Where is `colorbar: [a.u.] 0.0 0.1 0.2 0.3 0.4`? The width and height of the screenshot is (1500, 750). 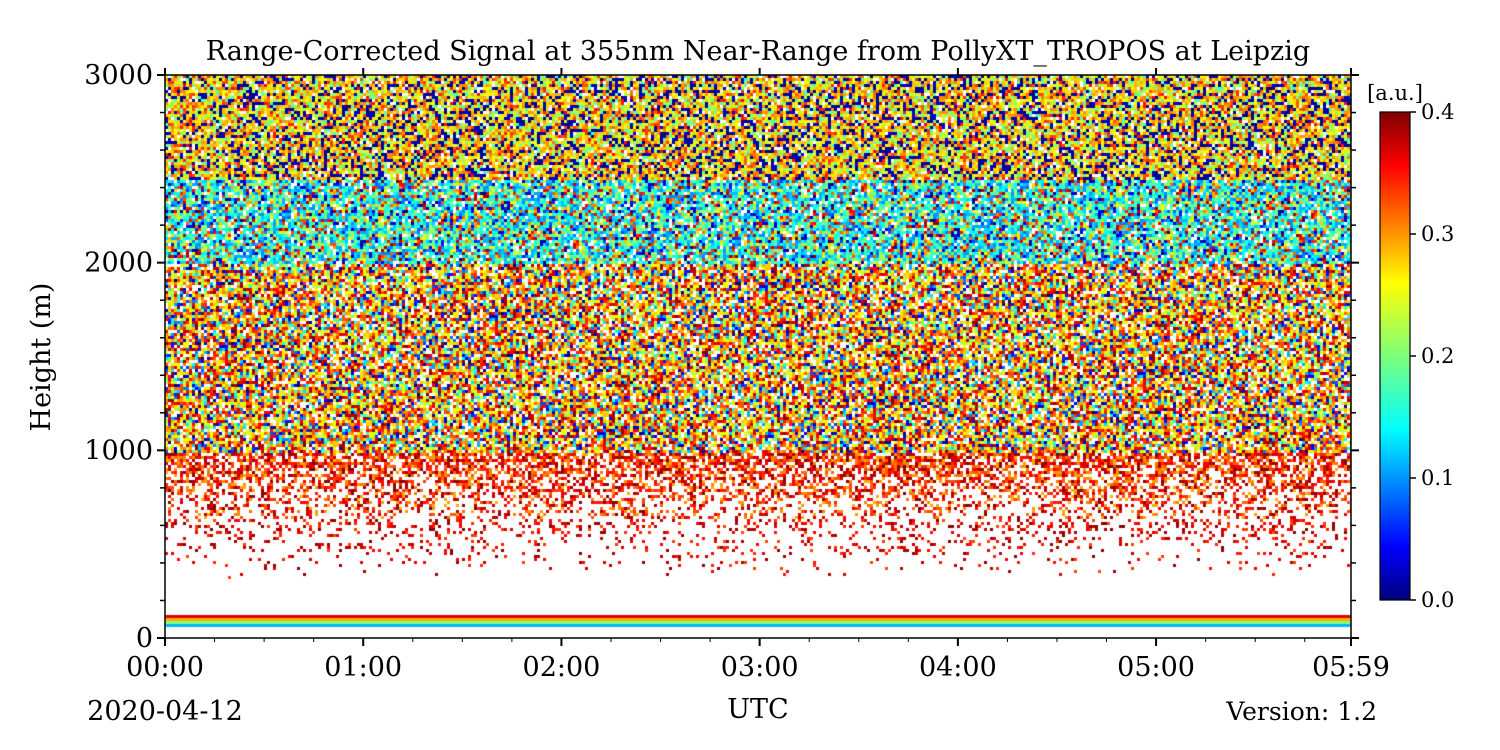
colorbar: [a.u.] 0.0 0.1 0.2 0.3 0.4 is located at coordinates (1410, 346).